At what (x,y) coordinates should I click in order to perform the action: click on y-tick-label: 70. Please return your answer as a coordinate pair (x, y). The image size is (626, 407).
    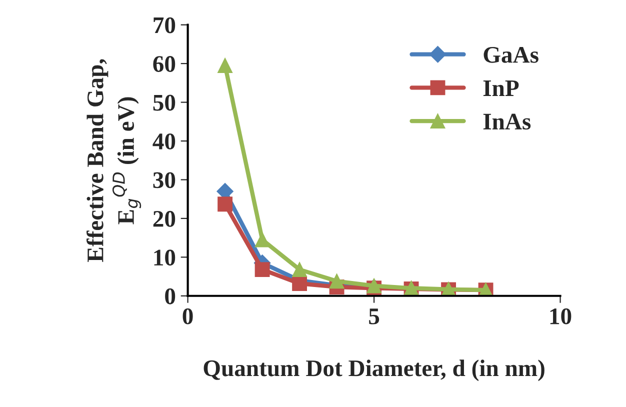
    Looking at the image, I should click on (165, 25).